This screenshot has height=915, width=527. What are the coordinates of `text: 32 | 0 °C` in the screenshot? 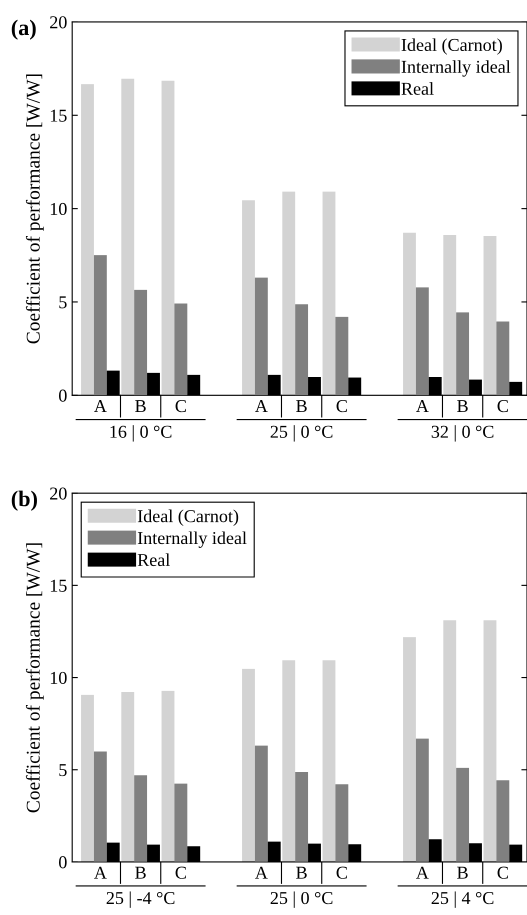 It's located at (463, 433).